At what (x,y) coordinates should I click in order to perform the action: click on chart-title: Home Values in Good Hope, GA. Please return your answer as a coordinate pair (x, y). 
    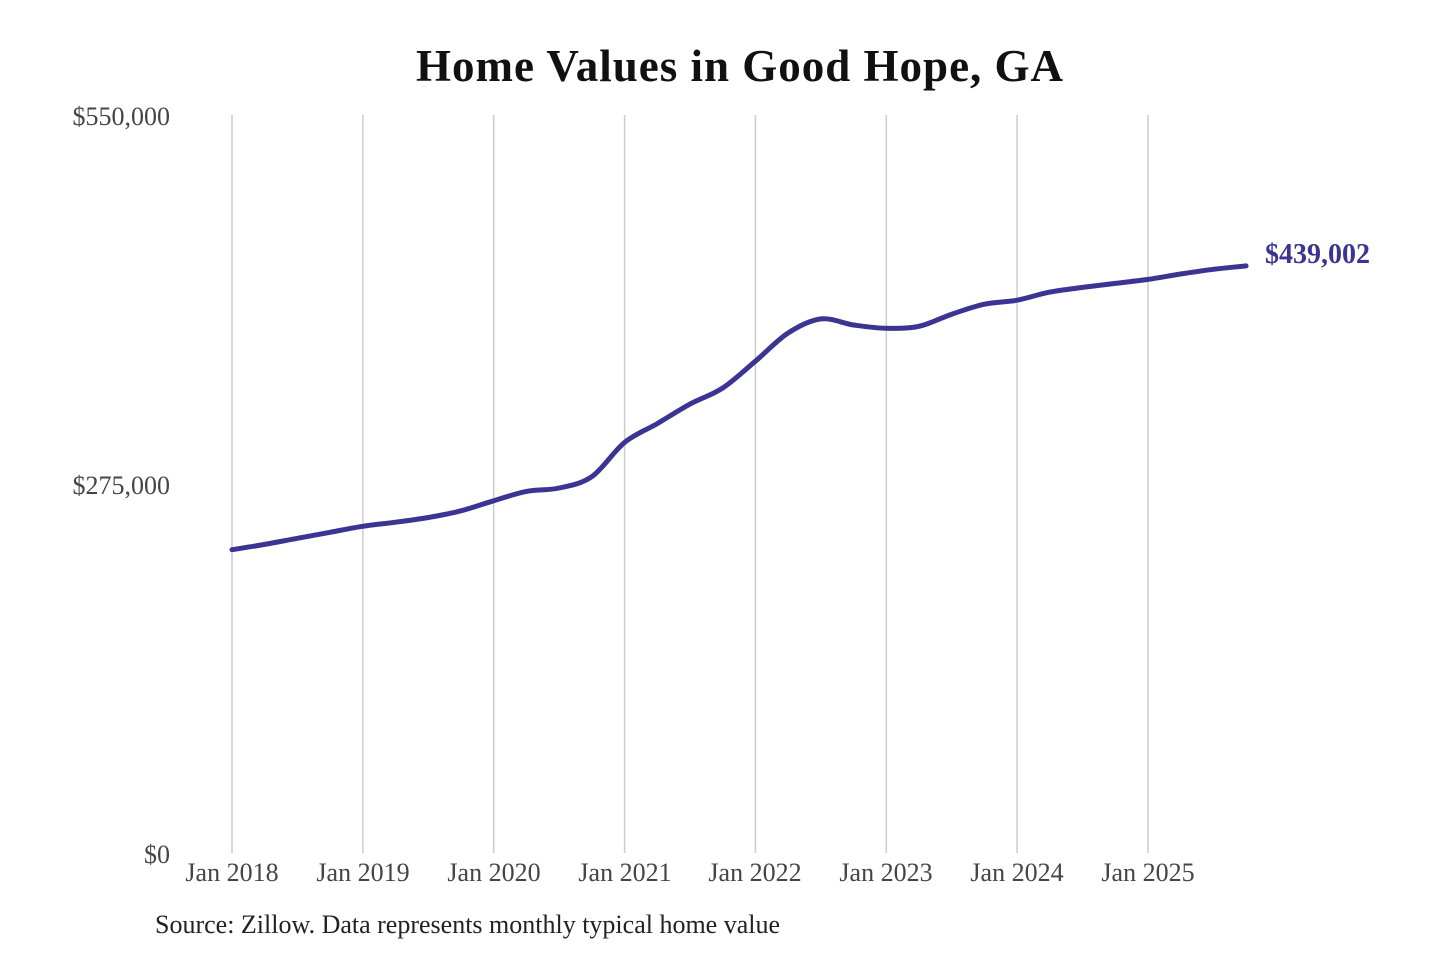
    Looking at the image, I should click on (740, 66).